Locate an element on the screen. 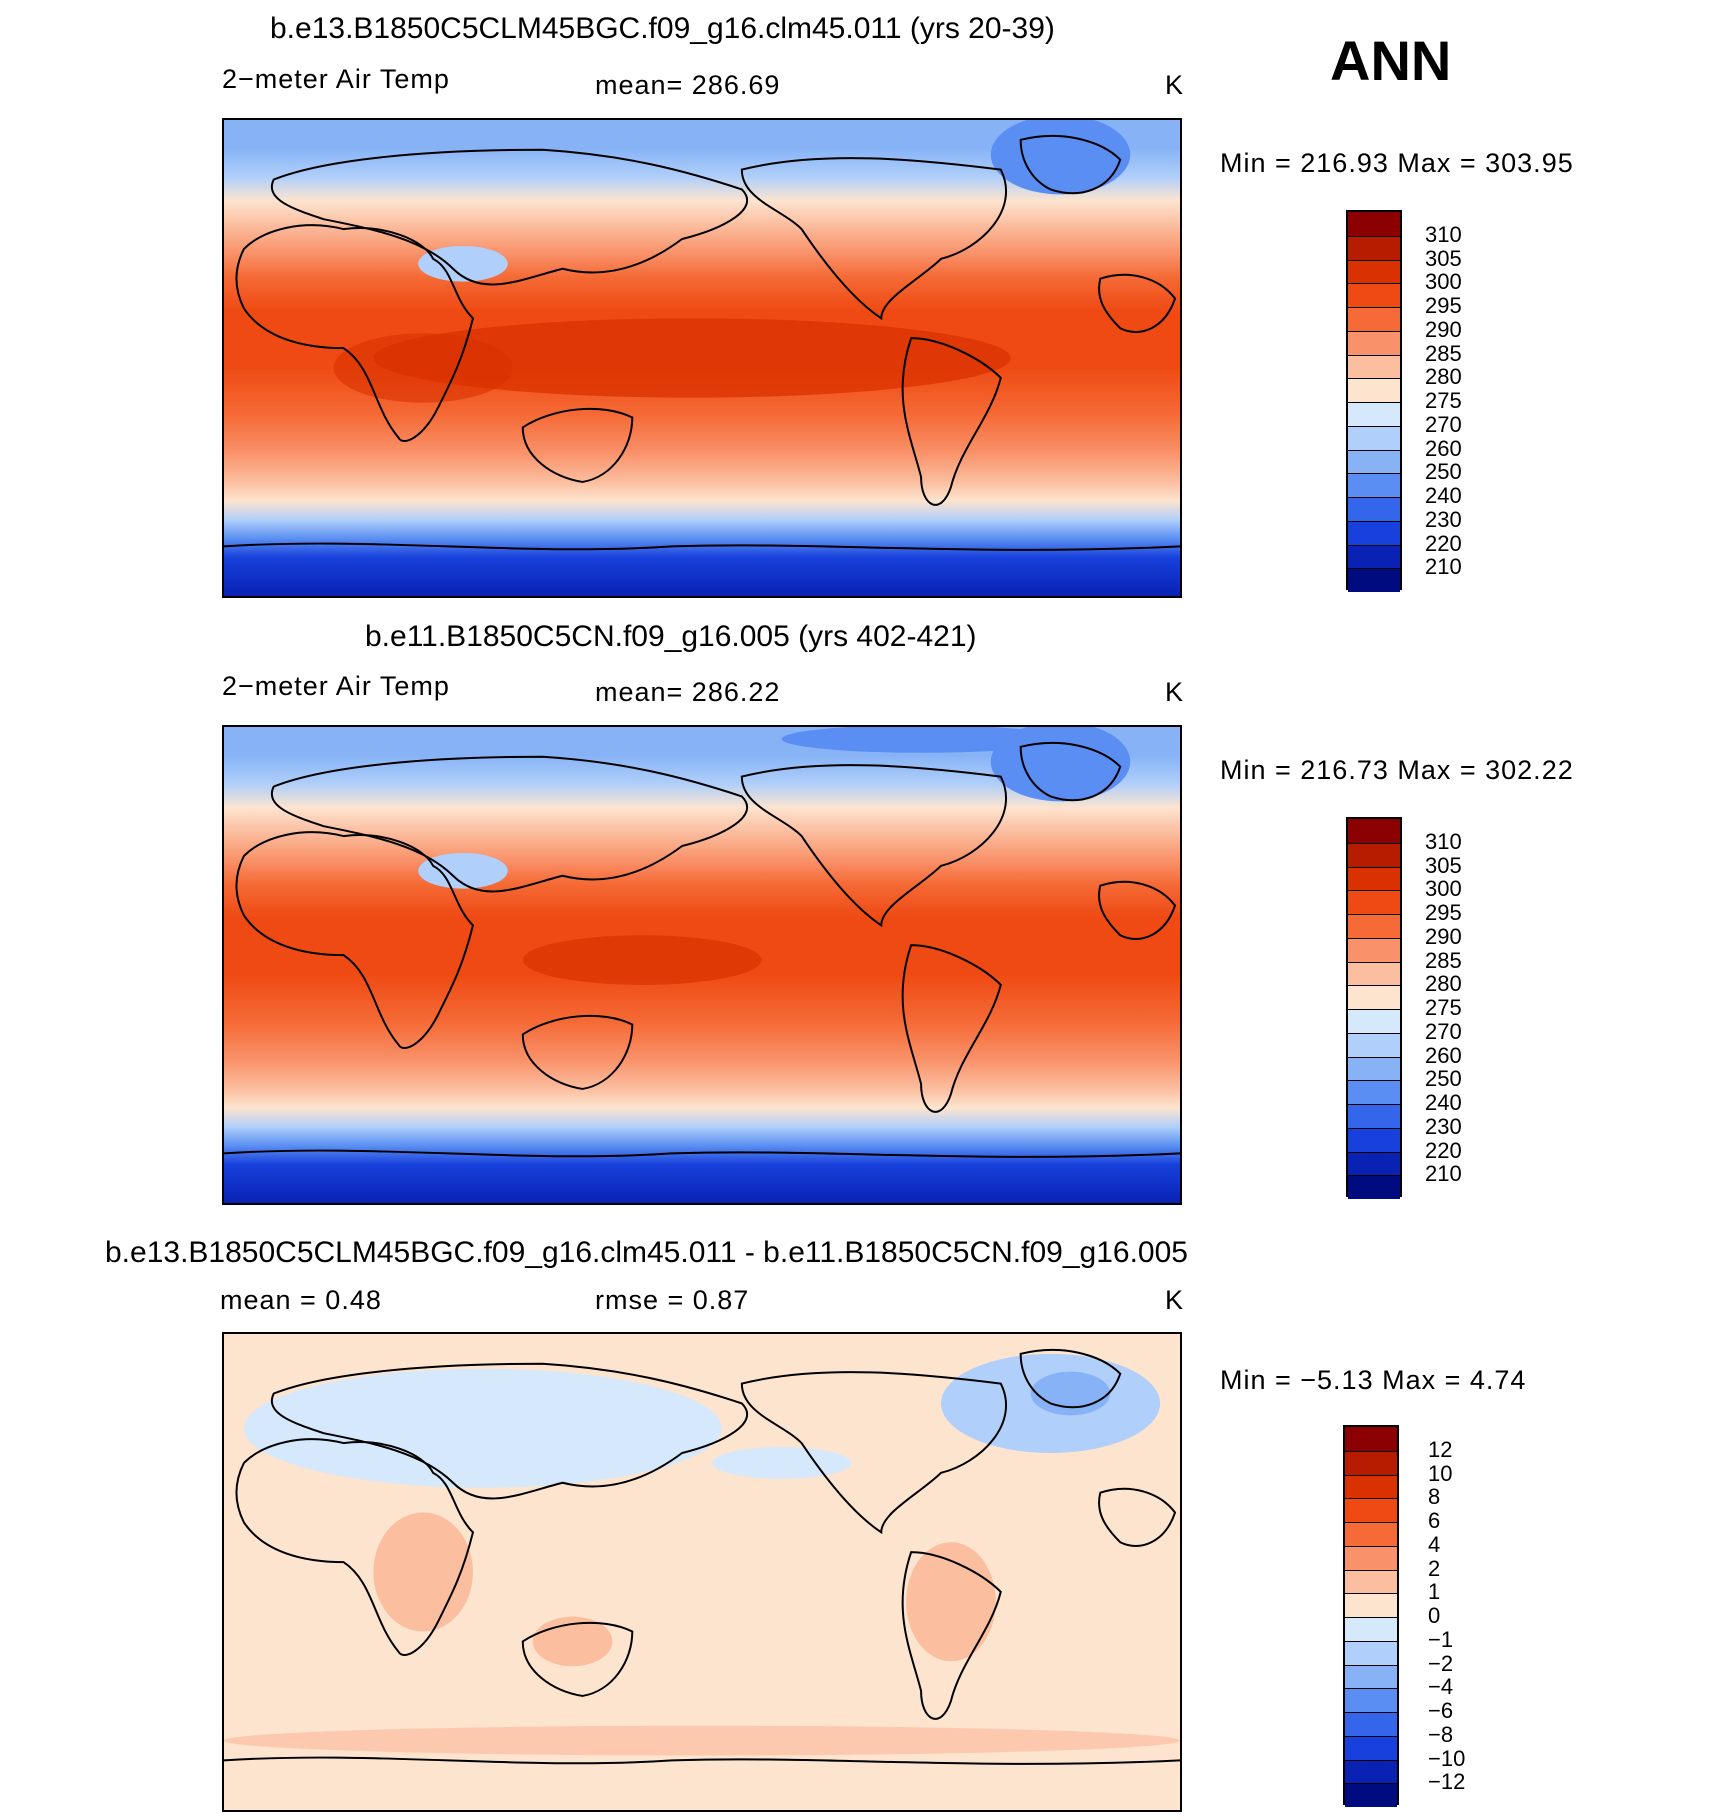 Image resolution: width=1710 pixels, height=1820 pixels. panel-2-colorbar-label: 305 is located at coordinates (1443, 865).